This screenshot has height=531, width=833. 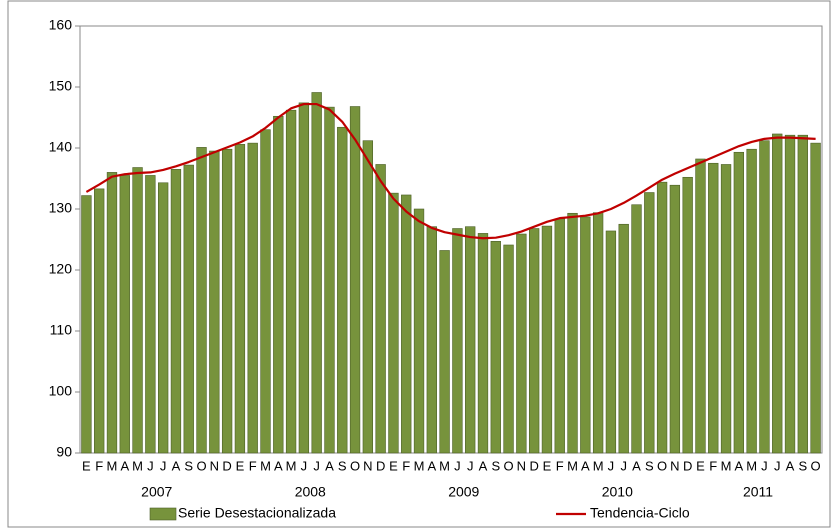 I want to click on y-tick-label: 110, so click(x=61, y=330).